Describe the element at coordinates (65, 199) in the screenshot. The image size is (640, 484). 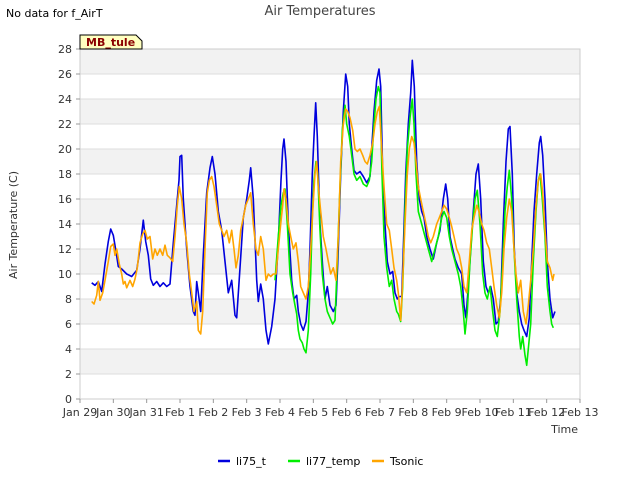
I see `y-tick-label: 16` at that location.